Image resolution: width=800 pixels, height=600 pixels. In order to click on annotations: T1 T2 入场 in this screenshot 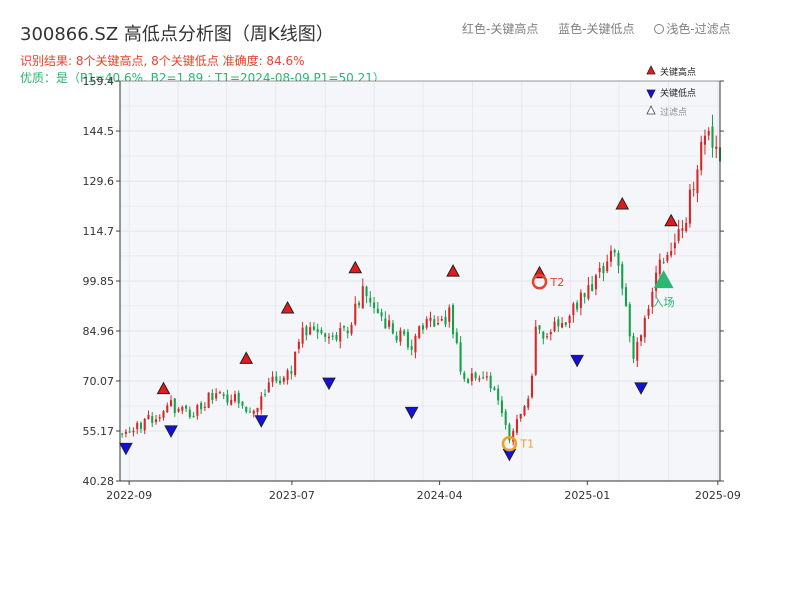, I will do `click(588, 361)`.